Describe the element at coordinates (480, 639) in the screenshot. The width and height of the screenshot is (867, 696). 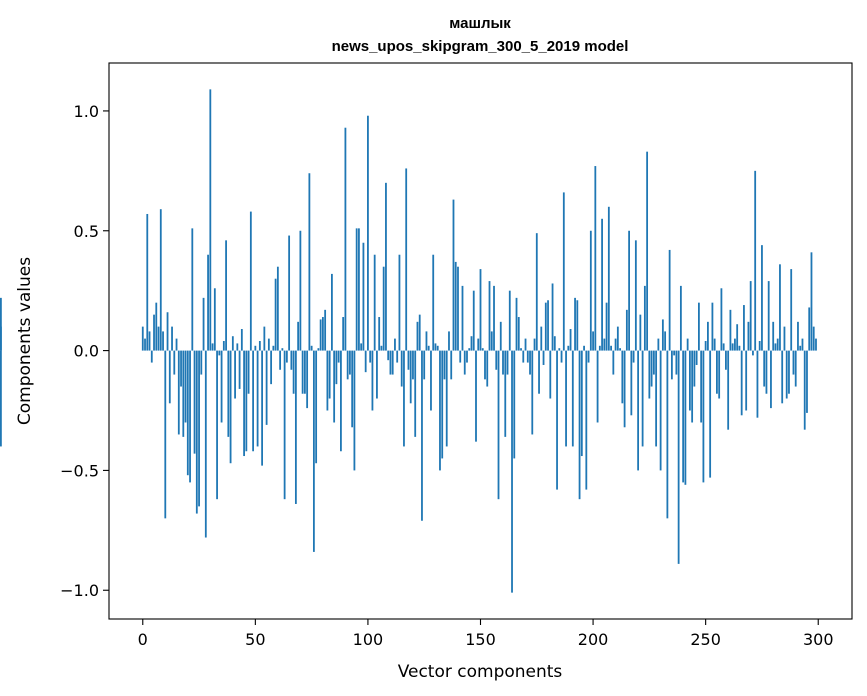
I see `x-tick-label: 150` at that location.